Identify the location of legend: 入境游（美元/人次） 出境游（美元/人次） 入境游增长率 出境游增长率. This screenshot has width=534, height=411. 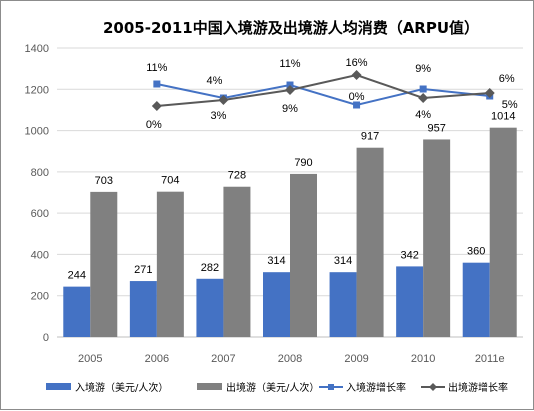
(277, 387).